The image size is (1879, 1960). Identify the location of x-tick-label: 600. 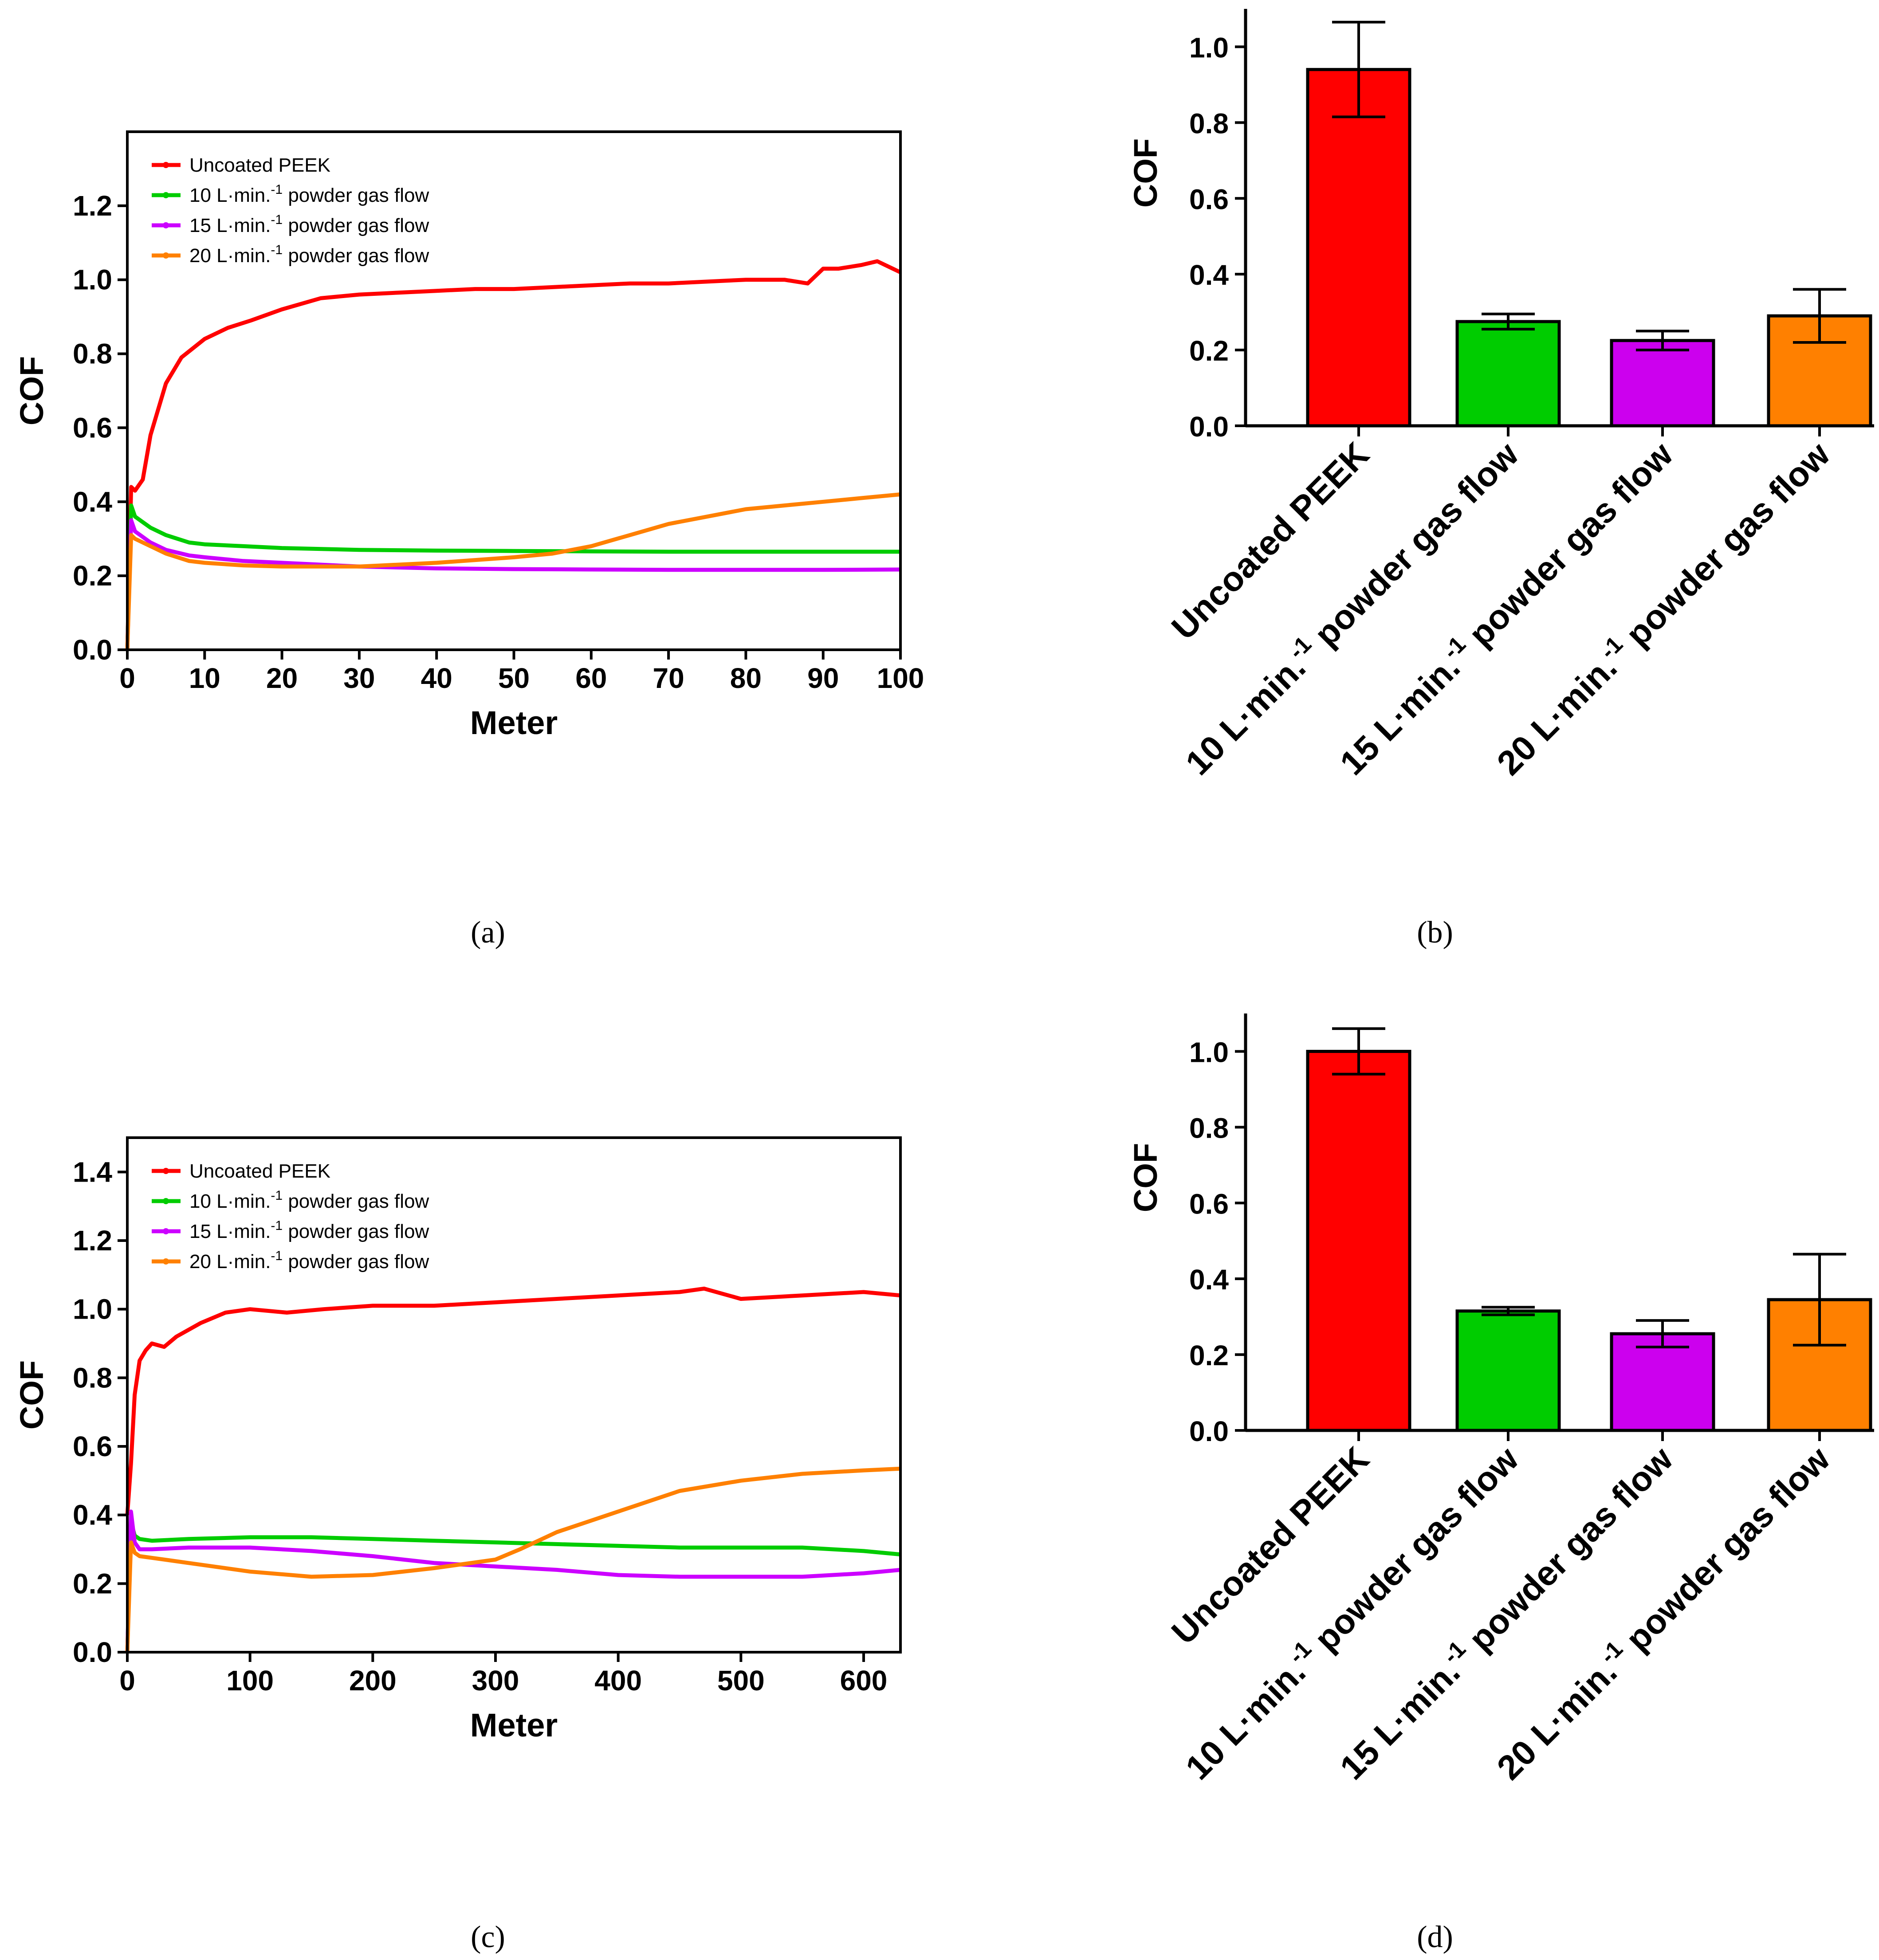
(864, 1681).